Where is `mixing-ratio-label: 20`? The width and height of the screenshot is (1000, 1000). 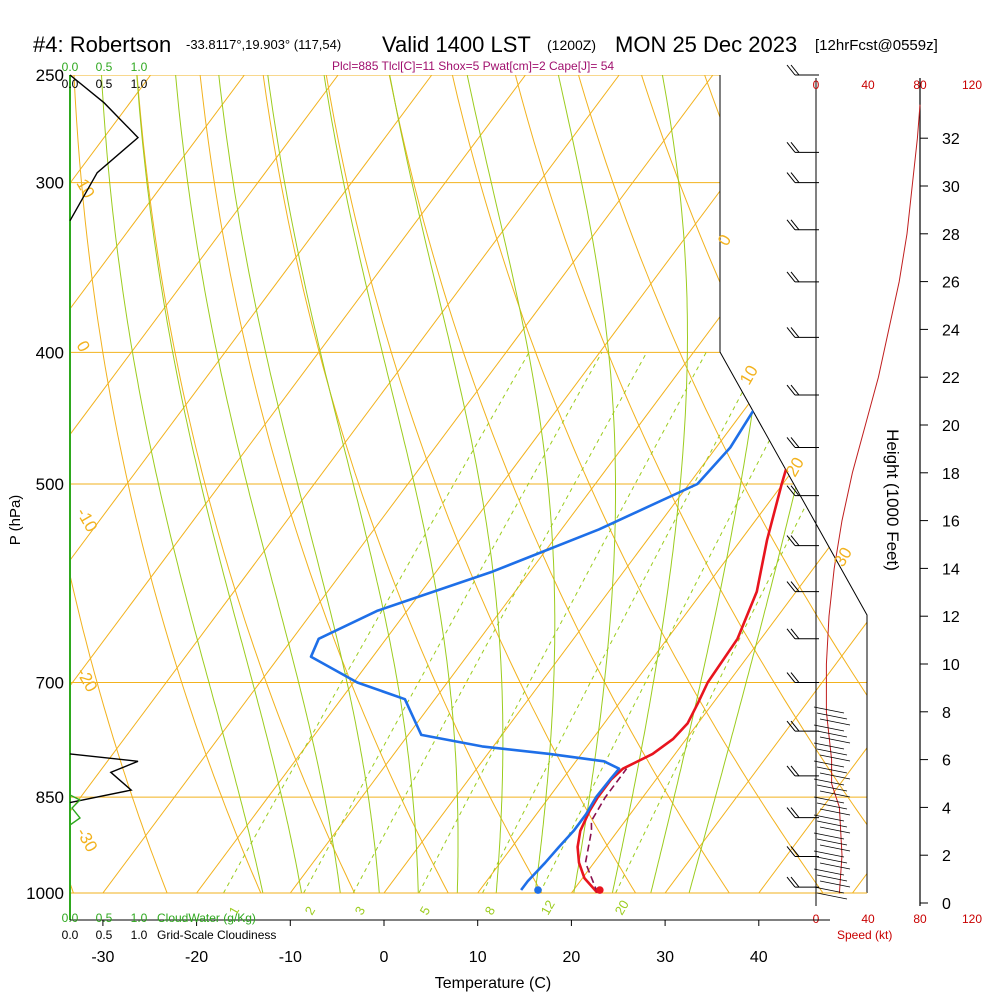
mixing-ratio-label: 20 is located at coordinates (622, 907).